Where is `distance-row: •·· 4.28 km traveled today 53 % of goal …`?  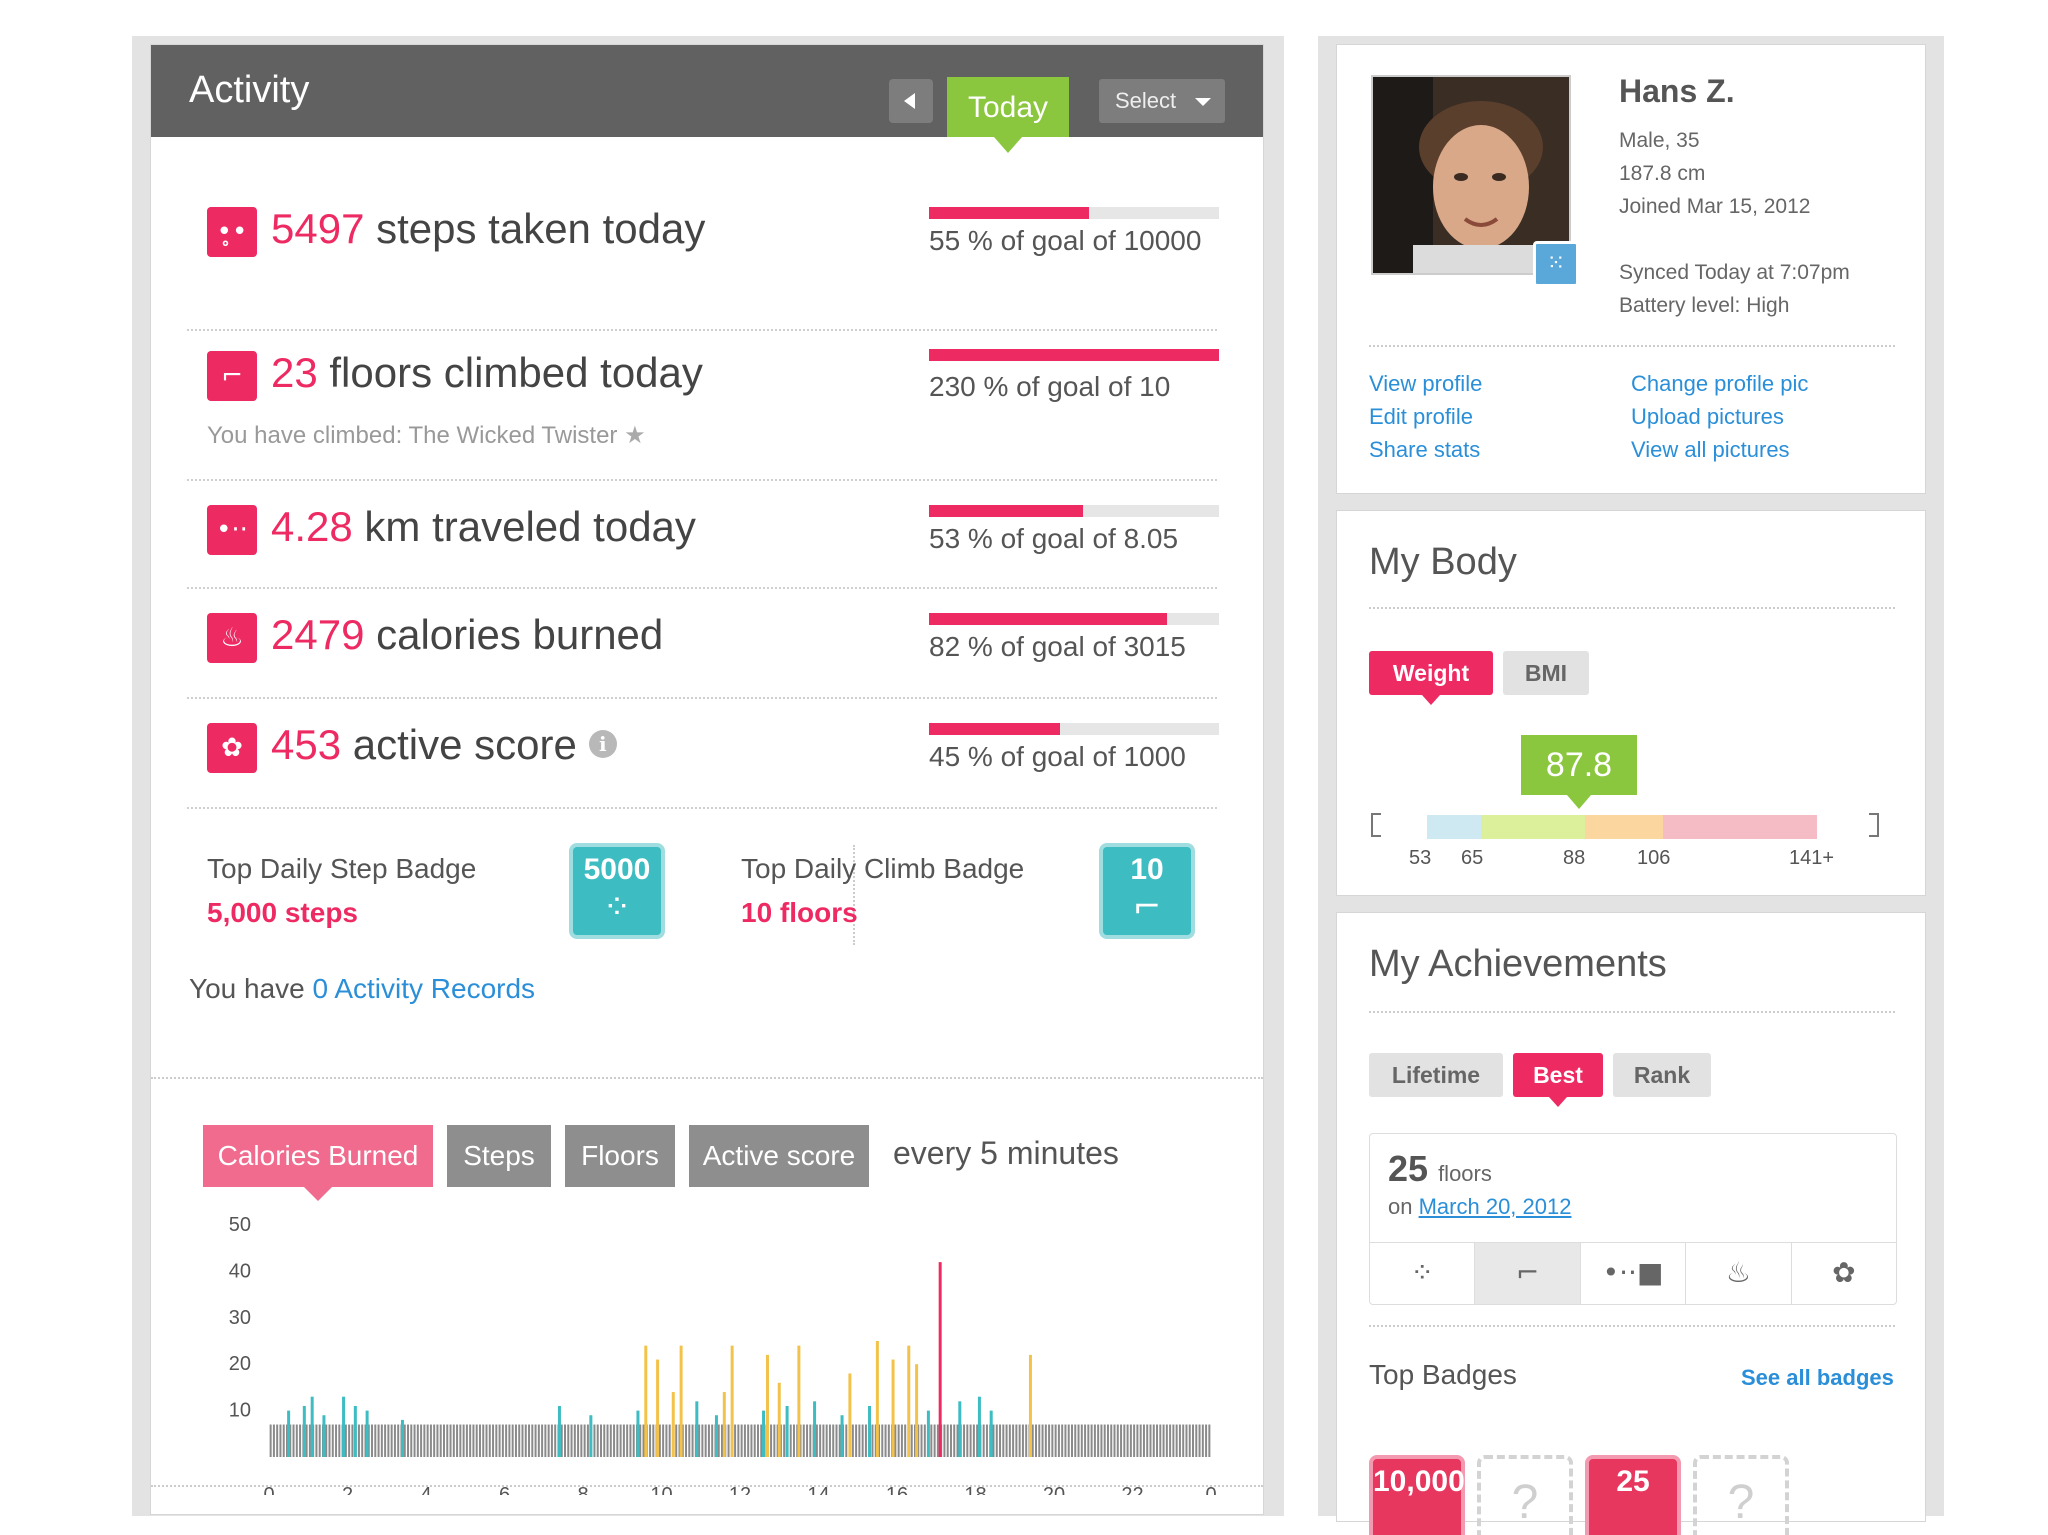 distance-row: •·· 4.28 km traveled today 53 % of goal … is located at coordinates (703, 535).